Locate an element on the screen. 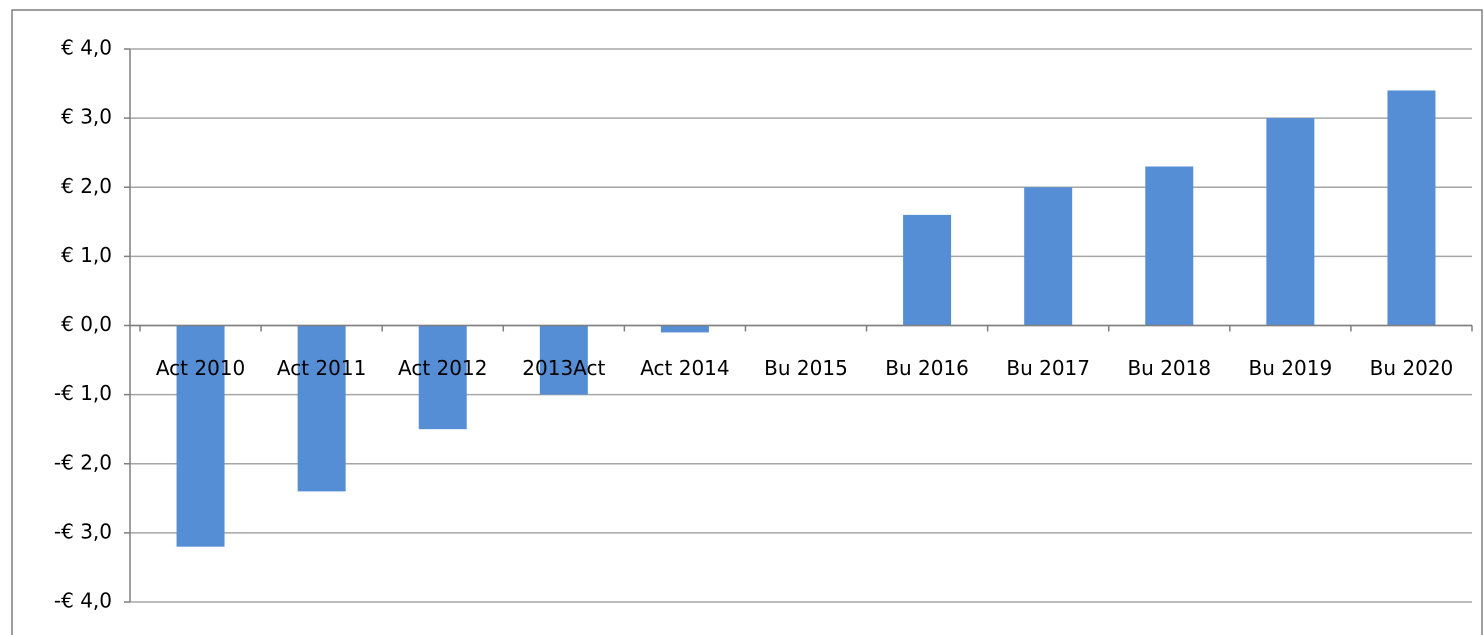 Image resolution: width=1484 pixels, height=635 pixels. x-tick-label: Act 2010 is located at coordinates (200, 368).